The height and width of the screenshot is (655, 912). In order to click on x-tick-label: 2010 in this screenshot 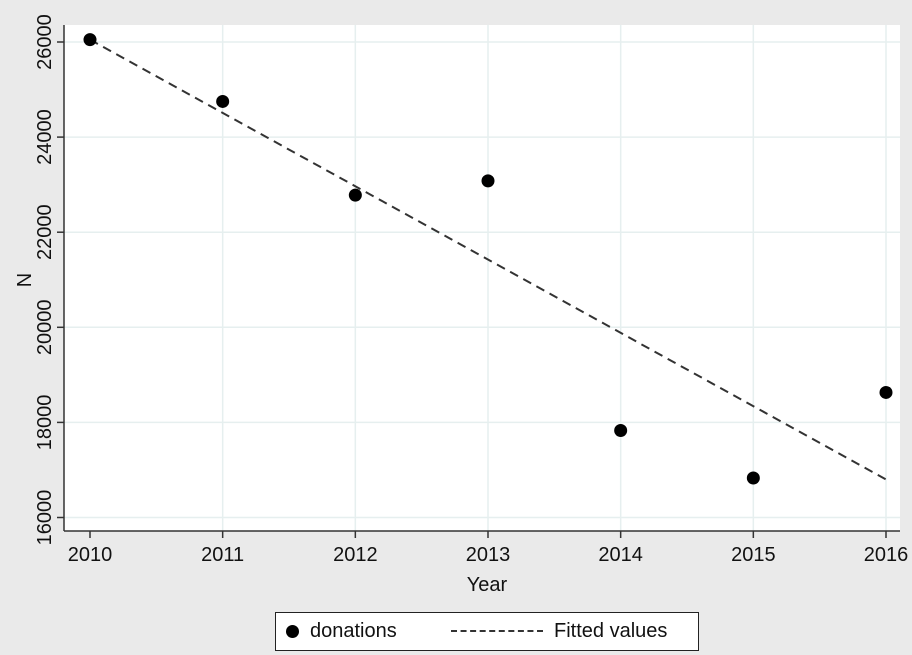, I will do `click(90, 555)`.